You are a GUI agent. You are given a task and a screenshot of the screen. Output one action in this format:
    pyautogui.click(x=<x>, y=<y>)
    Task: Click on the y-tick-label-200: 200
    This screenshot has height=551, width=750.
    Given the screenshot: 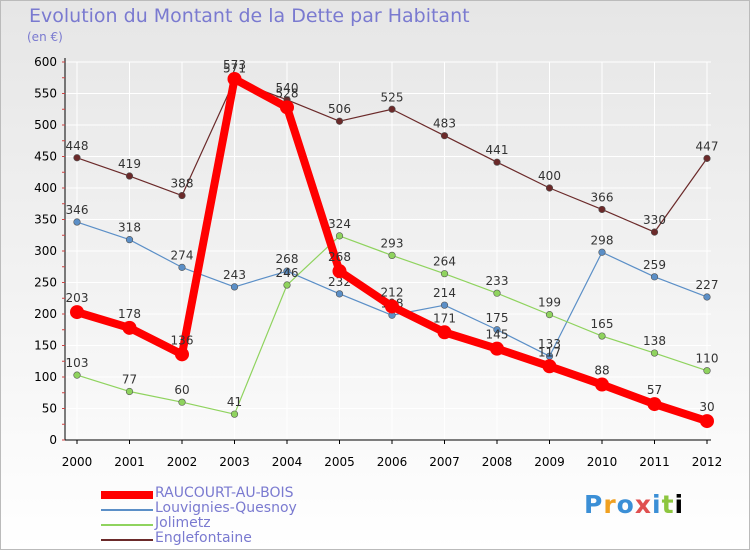 What is the action you would take?
    pyautogui.click(x=45, y=314)
    